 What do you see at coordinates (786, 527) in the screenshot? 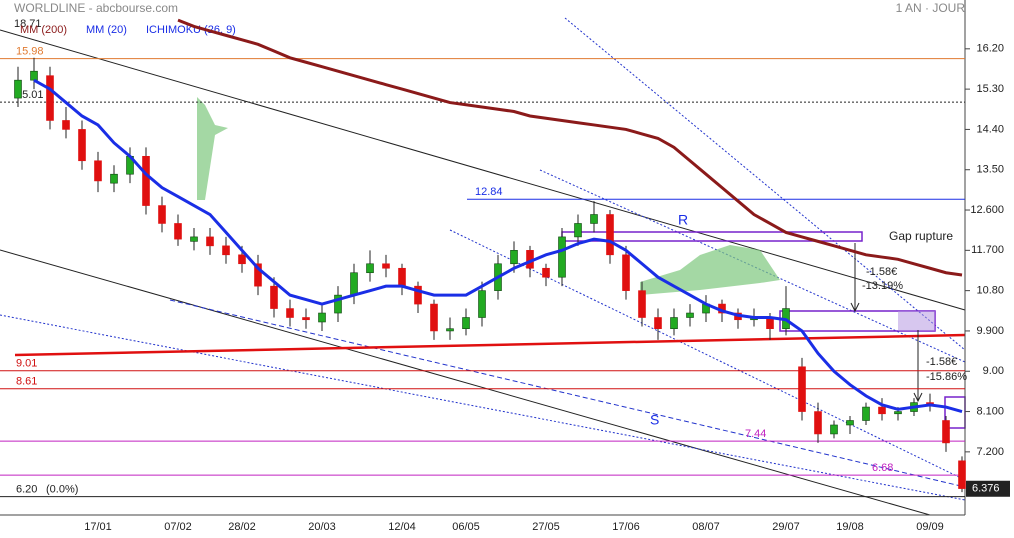
I see `x-tick-label: 29/07` at bounding box center [786, 527].